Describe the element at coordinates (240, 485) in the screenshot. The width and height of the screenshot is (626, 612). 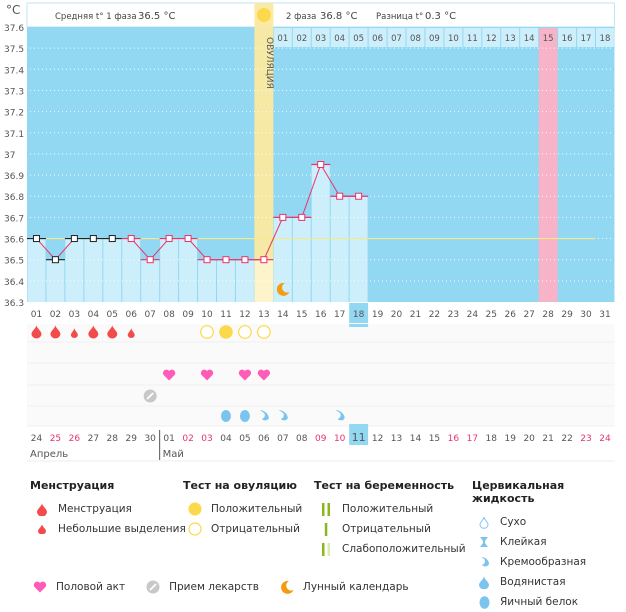
I see `legend-title: Тест на овуляцию` at that location.